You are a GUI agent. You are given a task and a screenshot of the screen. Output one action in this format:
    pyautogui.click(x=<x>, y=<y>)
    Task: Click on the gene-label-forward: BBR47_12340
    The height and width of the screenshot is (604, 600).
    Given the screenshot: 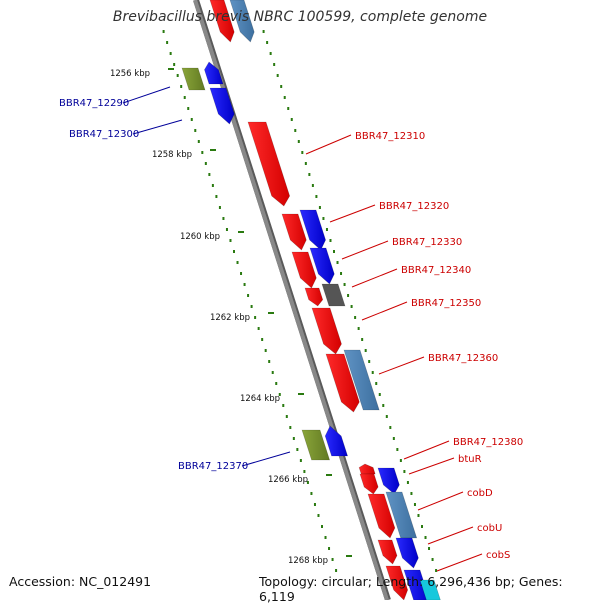 What is the action you would take?
    pyautogui.click(x=436, y=270)
    